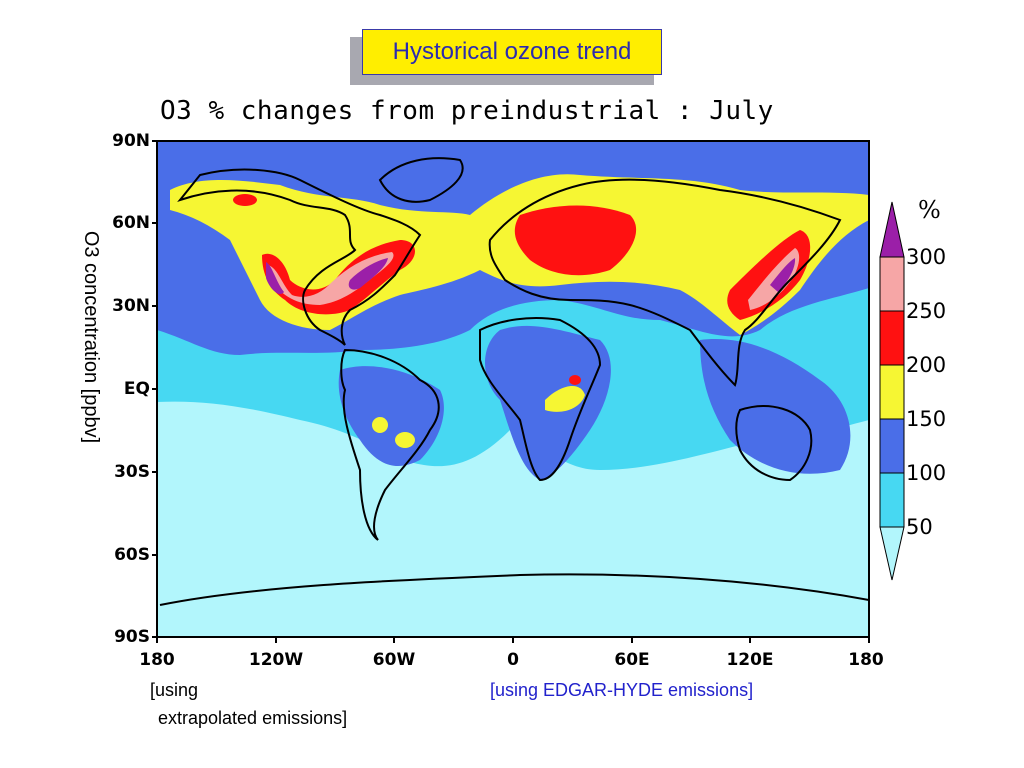 Image resolution: width=1024 pixels, height=768 pixels. What do you see at coordinates (331, 278) in the screenshot?
I see `region-250-300-n-america` at bounding box center [331, 278].